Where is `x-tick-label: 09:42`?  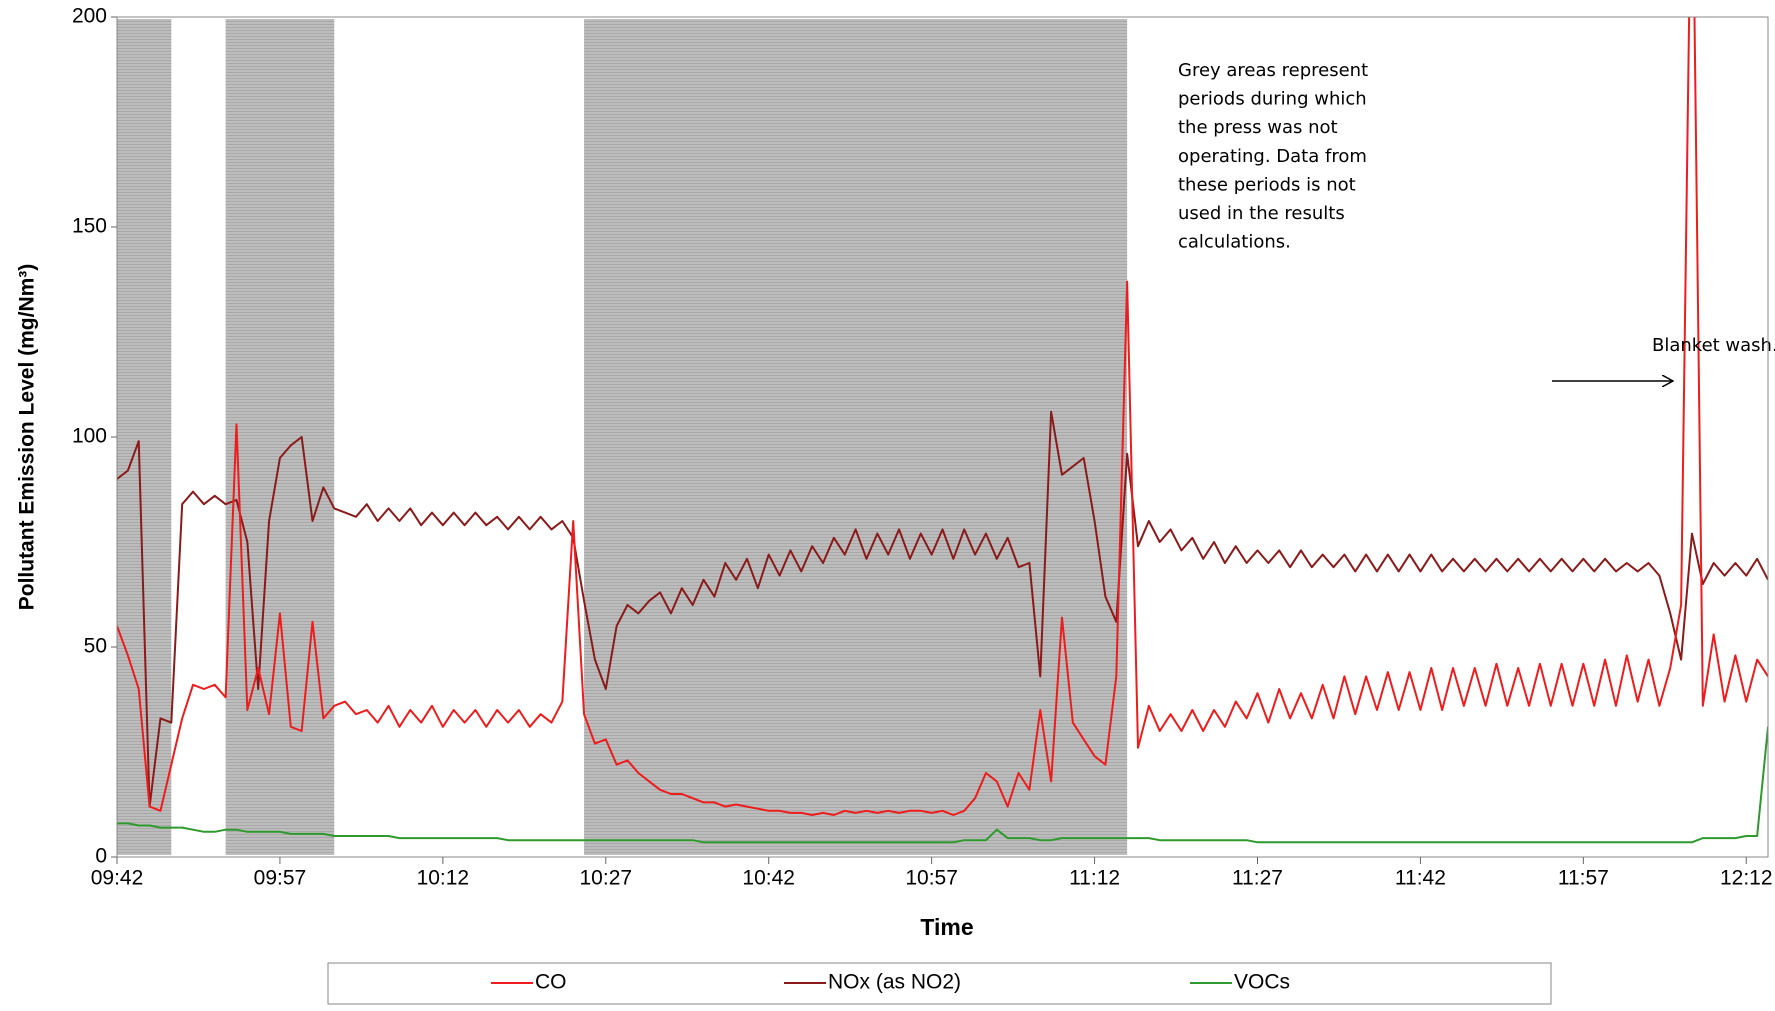
x-tick-label: 09:42 is located at coordinates (117, 878).